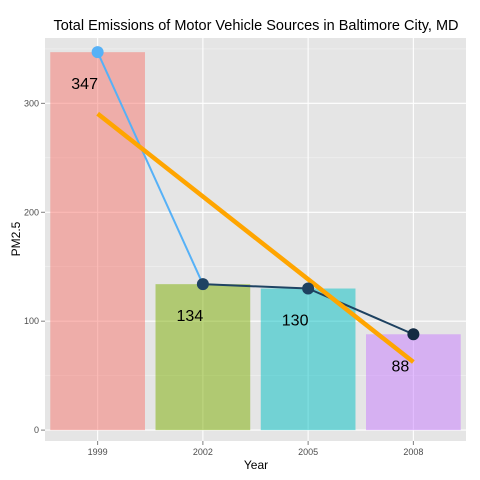 This screenshot has width=480, height=480. Describe the element at coordinates (16, 238) in the screenshot. I see `y-axis-title: PM2.5` at that location.